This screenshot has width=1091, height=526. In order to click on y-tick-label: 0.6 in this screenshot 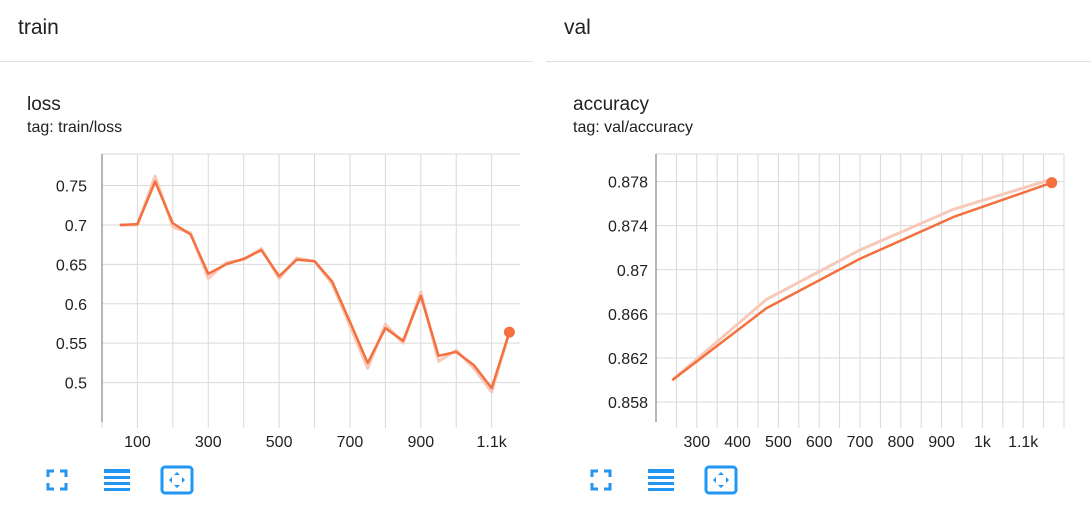, I will do `click(76, 305)`.